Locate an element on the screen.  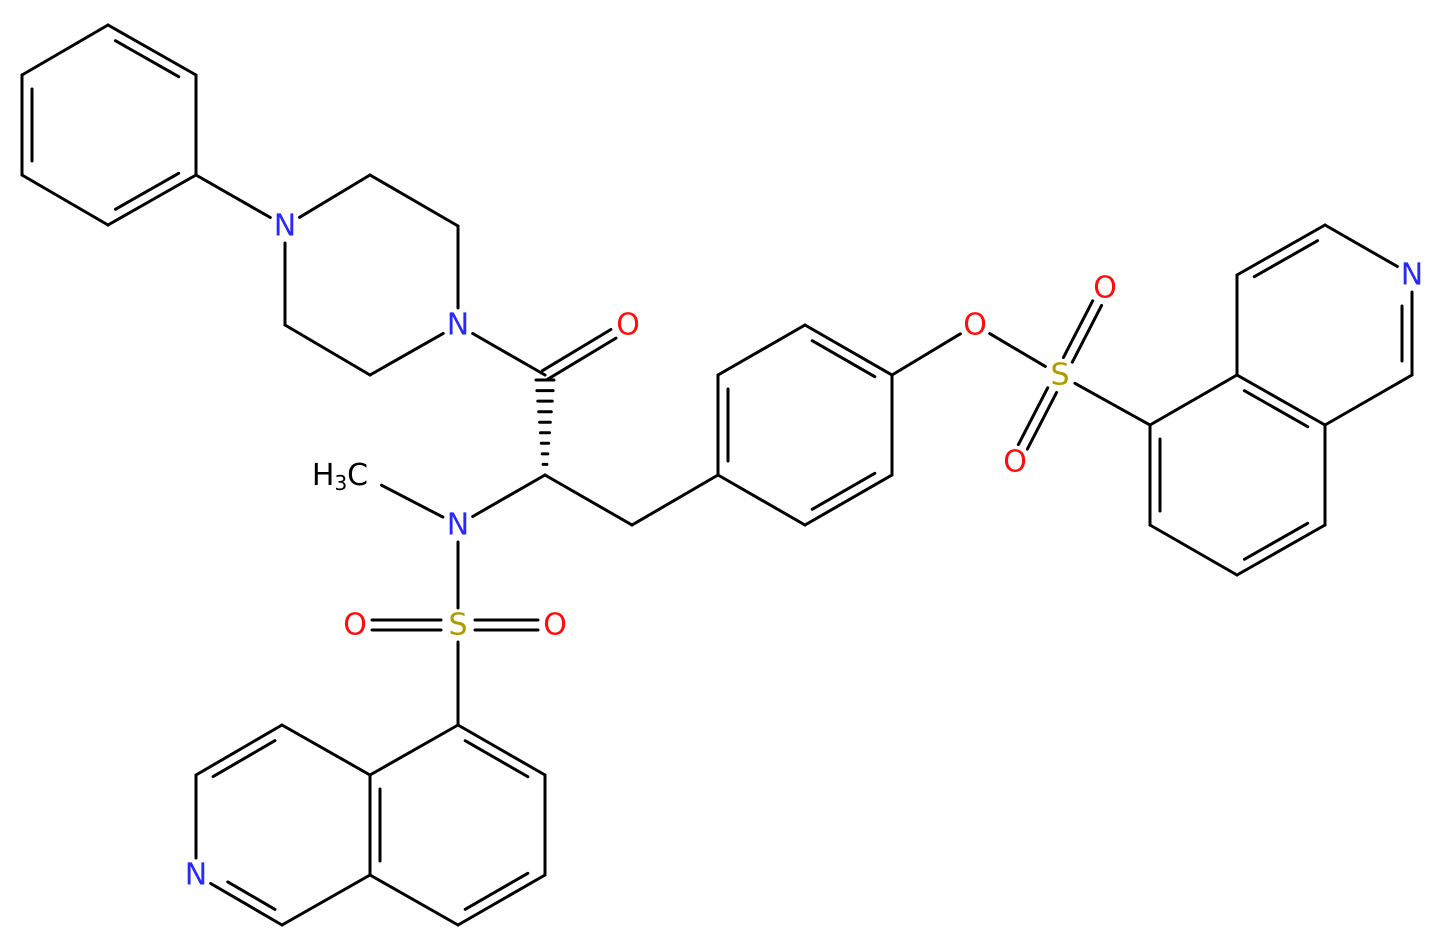
methyl-subscript: 3 is located at coordinates (340, 483).